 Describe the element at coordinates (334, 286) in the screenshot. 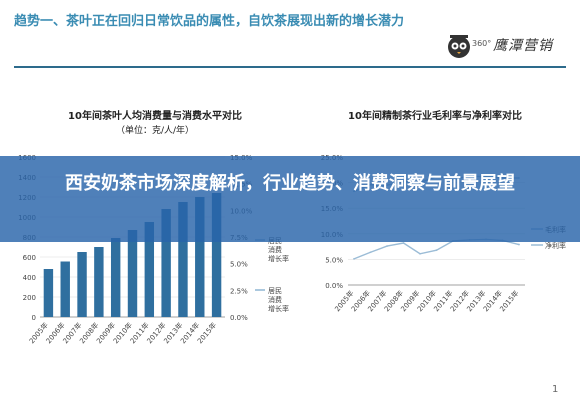

I see `y-tick-label: 0.0%` at that location.